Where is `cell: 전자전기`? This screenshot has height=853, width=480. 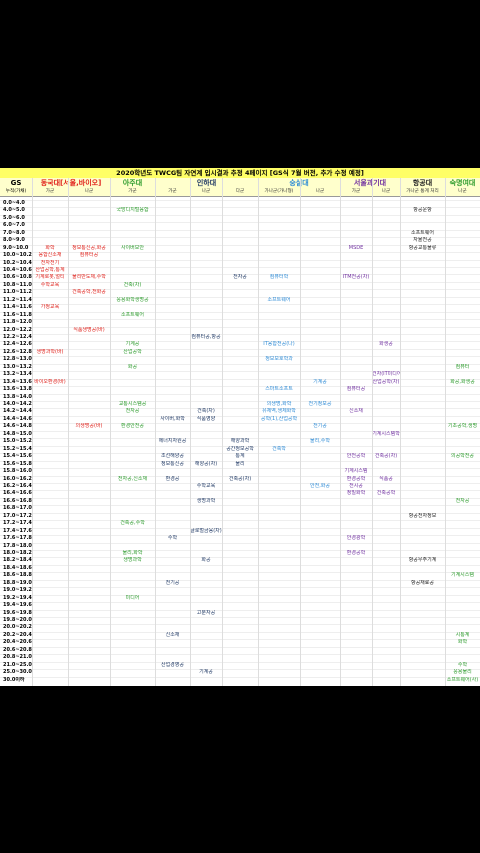
cell: 전자전기 is located at coordinates (50, 262).